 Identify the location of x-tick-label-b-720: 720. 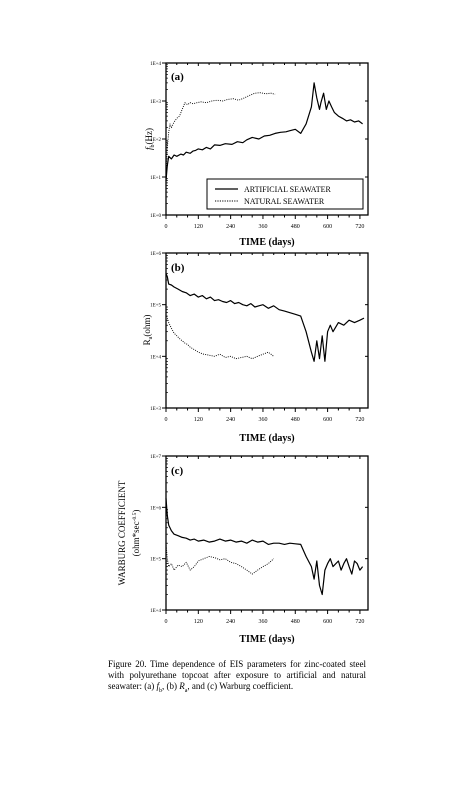
(359, 420).